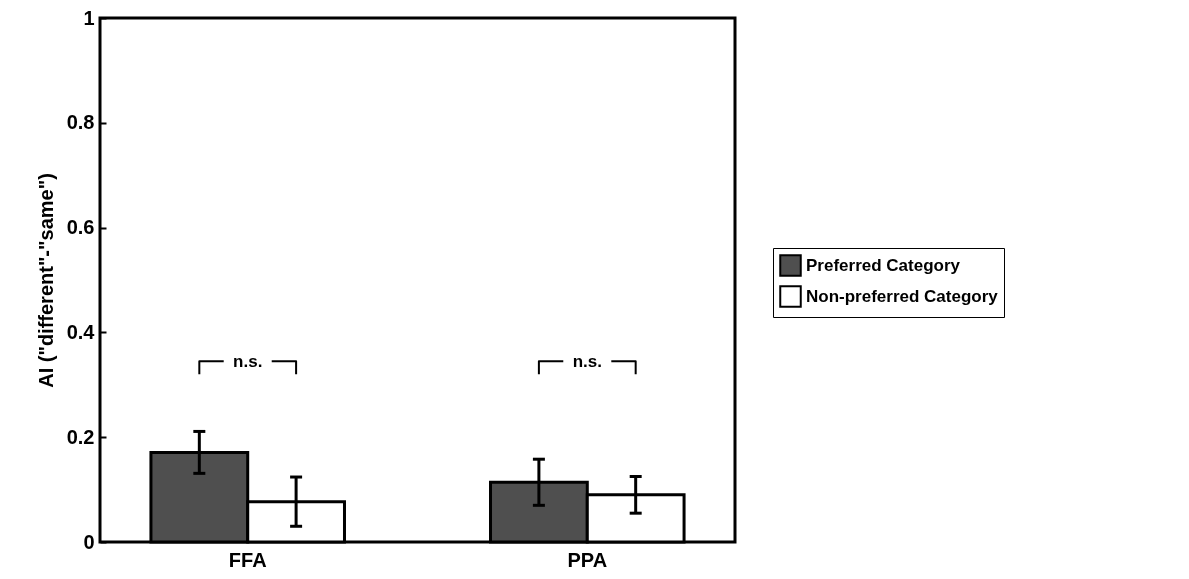 This screenshot has width=1189, height=579. I want to click on y-tick-label: 0.4, so click(81, 331).